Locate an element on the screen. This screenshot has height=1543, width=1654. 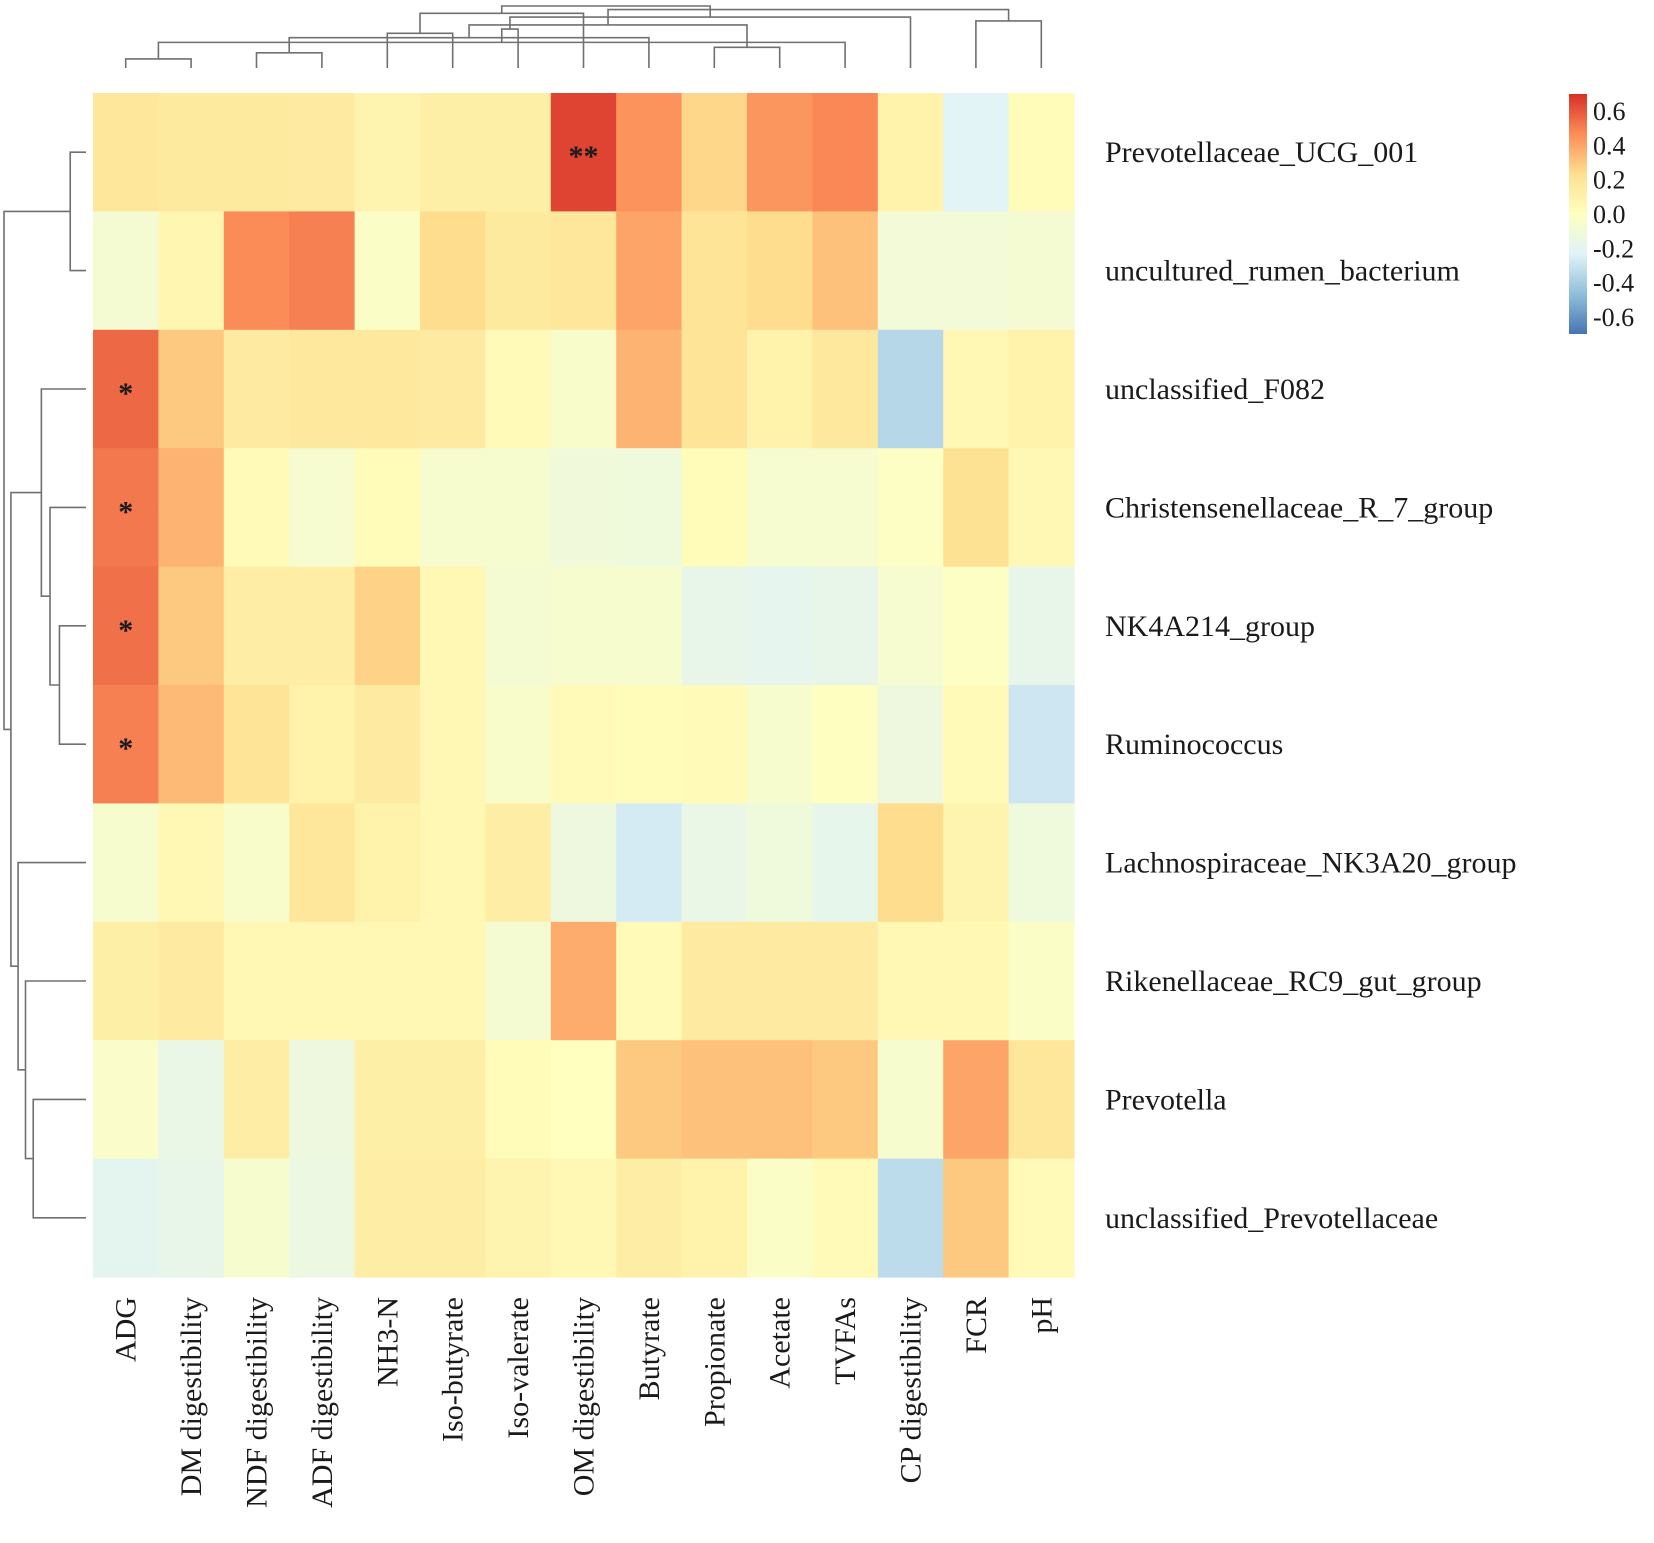
legend-tick-label: -0.2 is located at coordinates (1613, 248).